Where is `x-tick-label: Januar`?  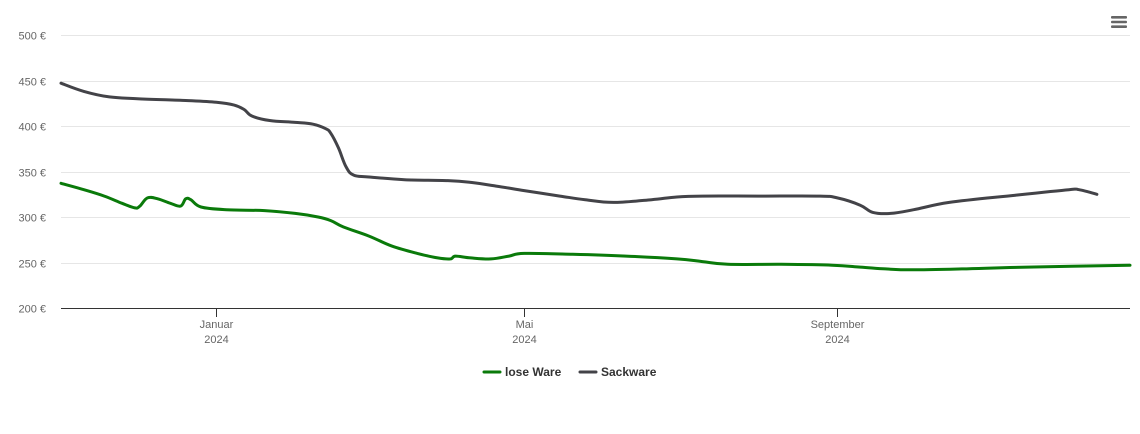
x-tick-label: Januar is located at coordinates (217, 325).